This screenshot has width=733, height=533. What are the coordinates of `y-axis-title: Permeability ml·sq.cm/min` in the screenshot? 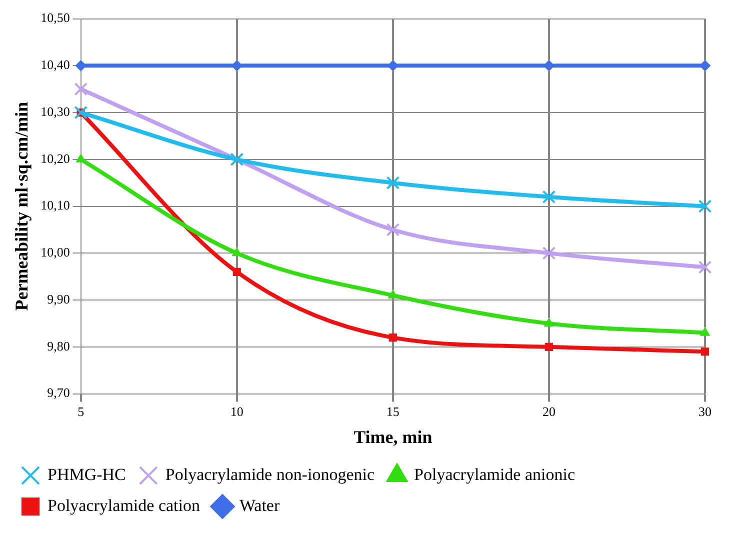 It's located at (21, 206).